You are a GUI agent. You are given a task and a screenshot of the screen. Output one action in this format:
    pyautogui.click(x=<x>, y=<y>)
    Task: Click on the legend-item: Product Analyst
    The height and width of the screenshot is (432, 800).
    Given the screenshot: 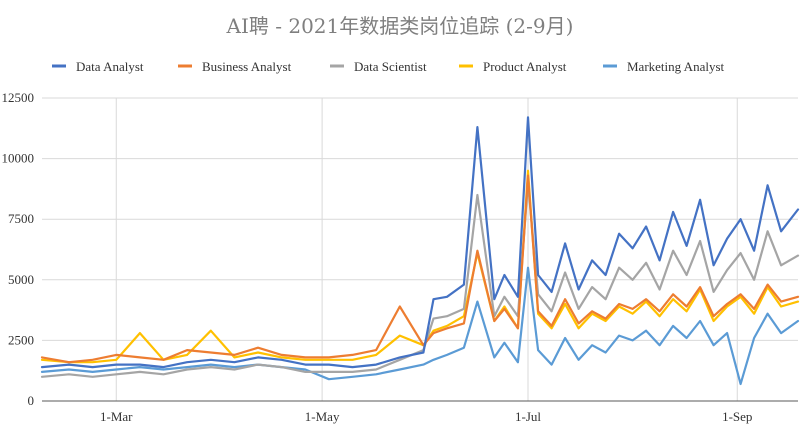 What is the action you would take?
    pyautogui.click(x=513, y=66)
    